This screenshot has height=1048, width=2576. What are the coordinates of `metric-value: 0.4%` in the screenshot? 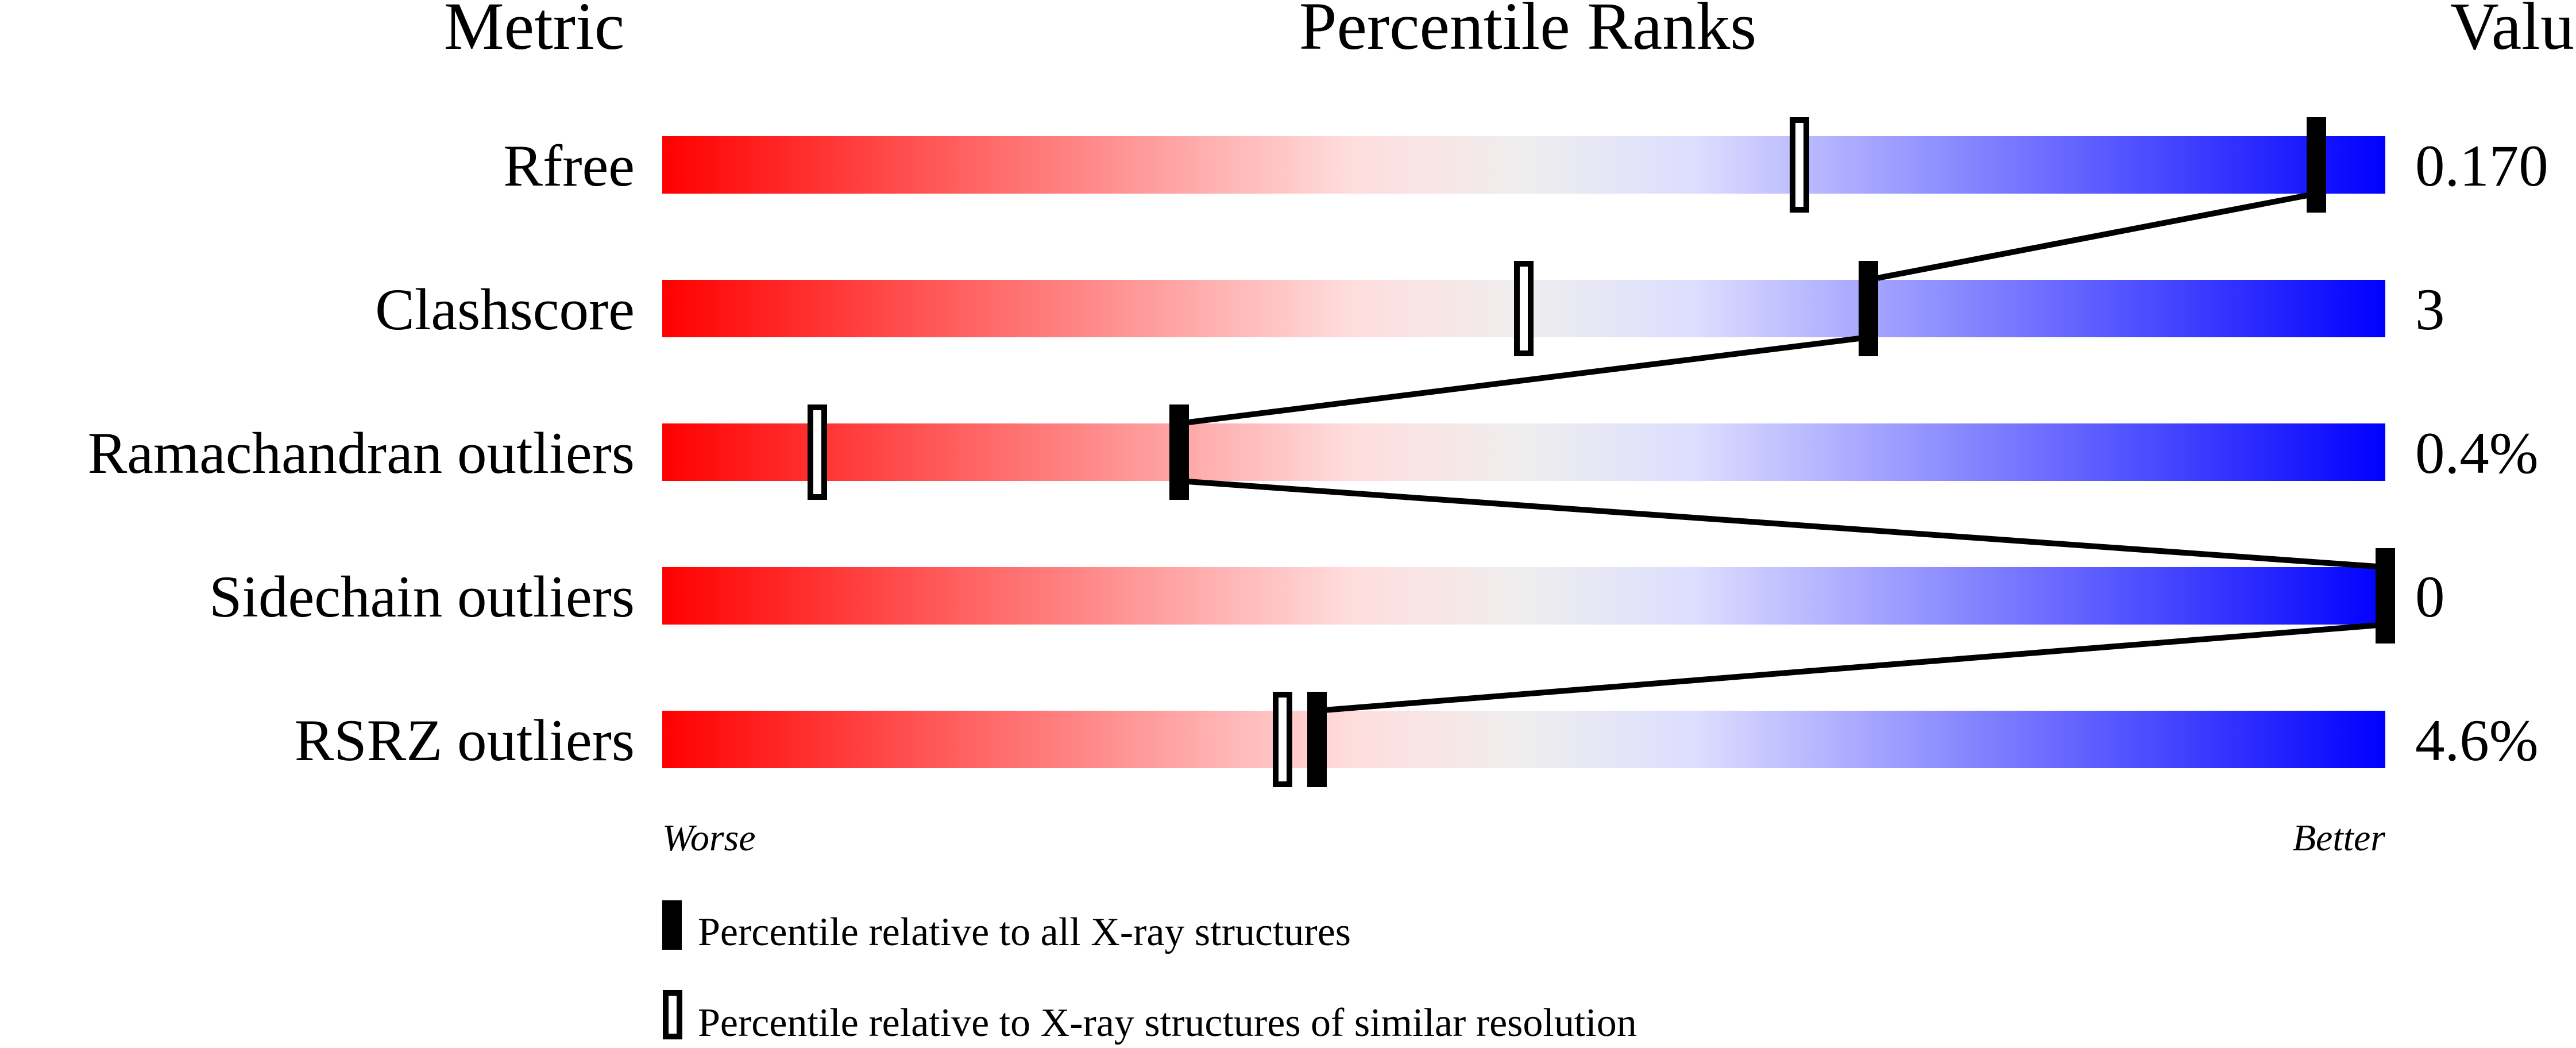 It's located at (2477, 453).